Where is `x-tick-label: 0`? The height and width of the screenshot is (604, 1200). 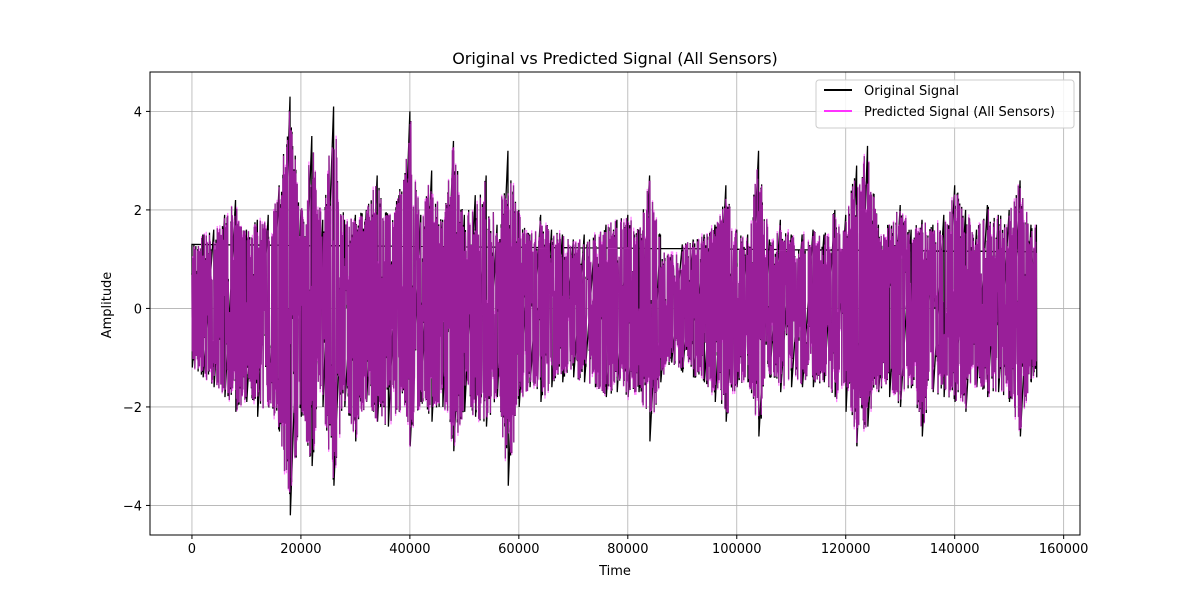
x-tick-label: 0 is located at coordinates (192, 549).